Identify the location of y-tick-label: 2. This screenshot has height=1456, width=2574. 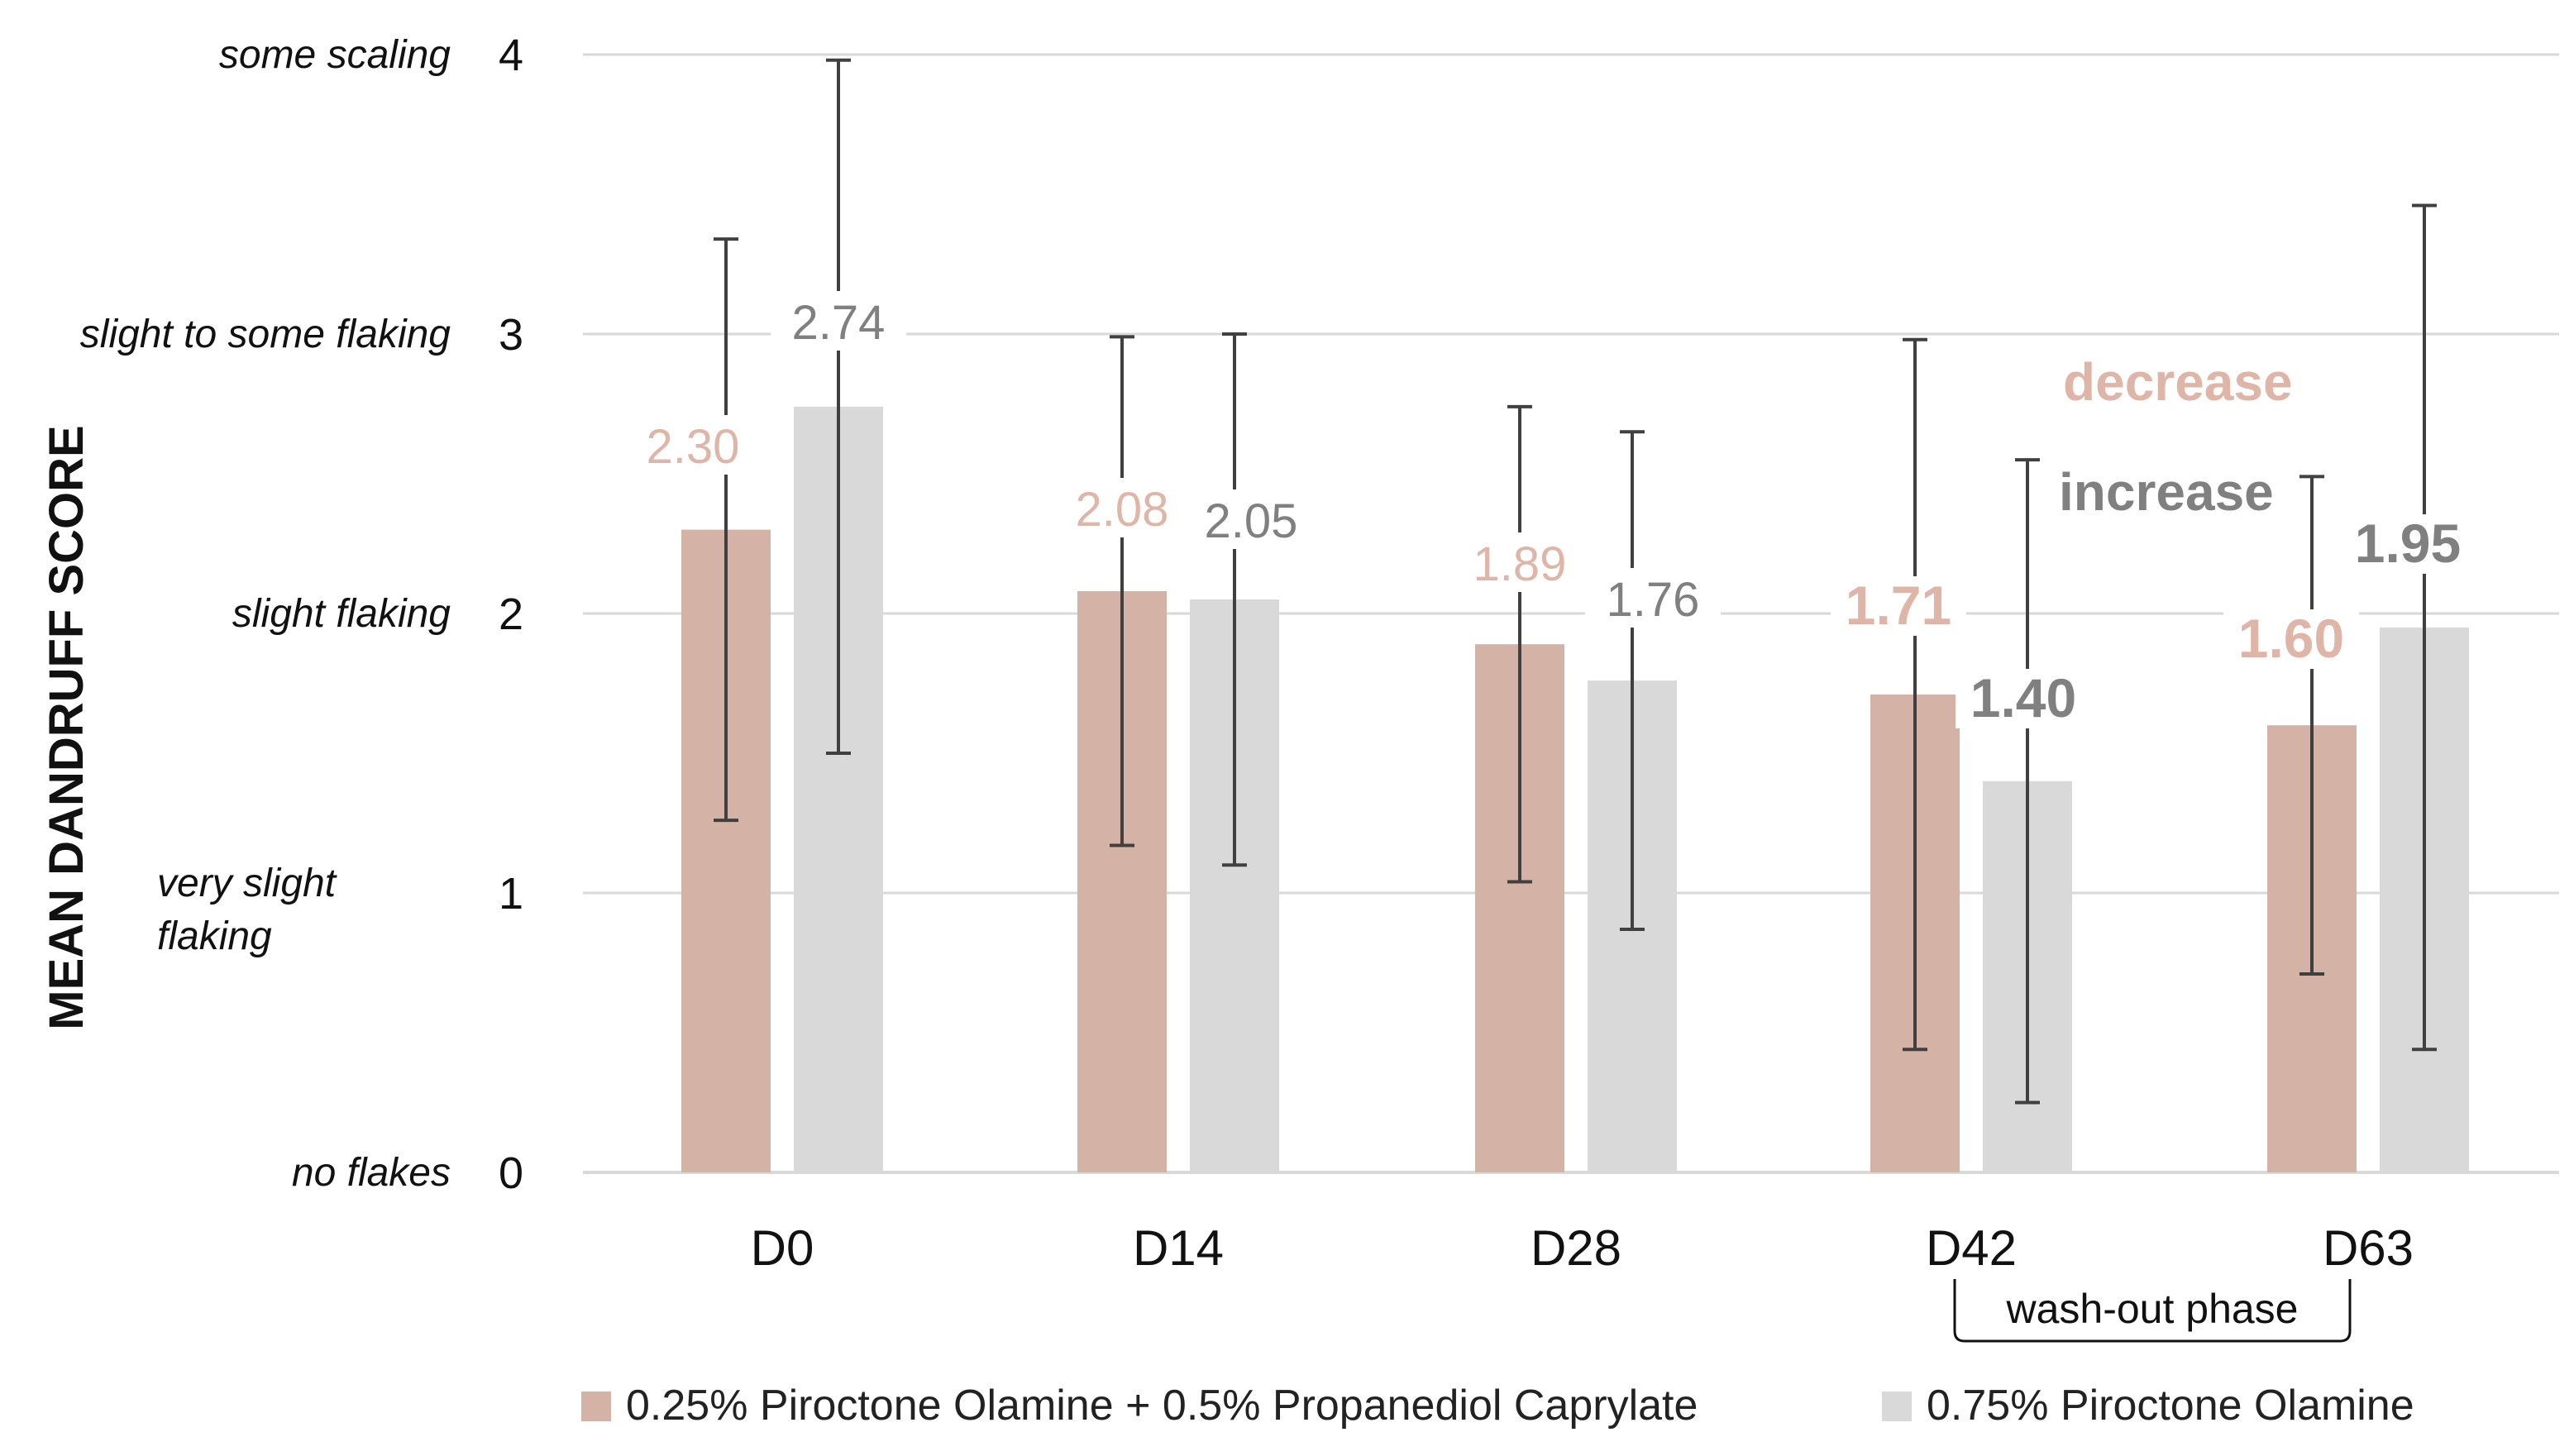
(511, 614).